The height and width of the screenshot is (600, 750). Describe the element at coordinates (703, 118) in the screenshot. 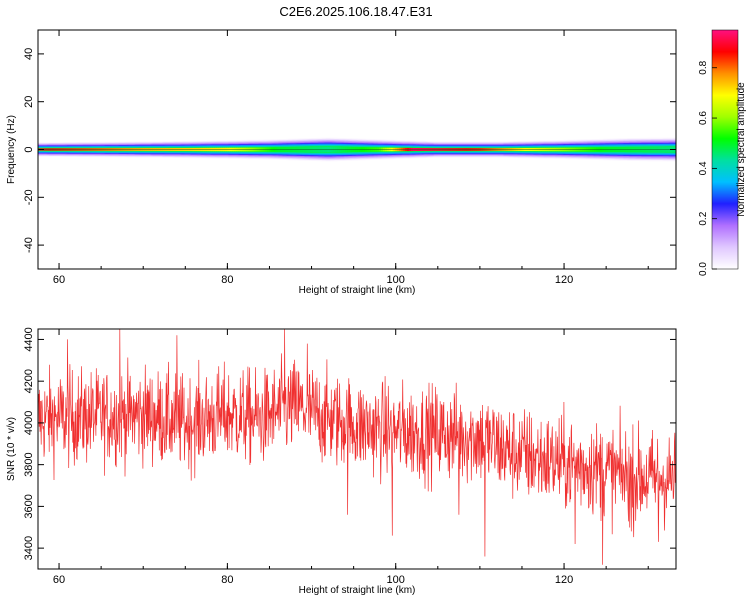

I see `colorbar-tick-label: 0.6` at that location.